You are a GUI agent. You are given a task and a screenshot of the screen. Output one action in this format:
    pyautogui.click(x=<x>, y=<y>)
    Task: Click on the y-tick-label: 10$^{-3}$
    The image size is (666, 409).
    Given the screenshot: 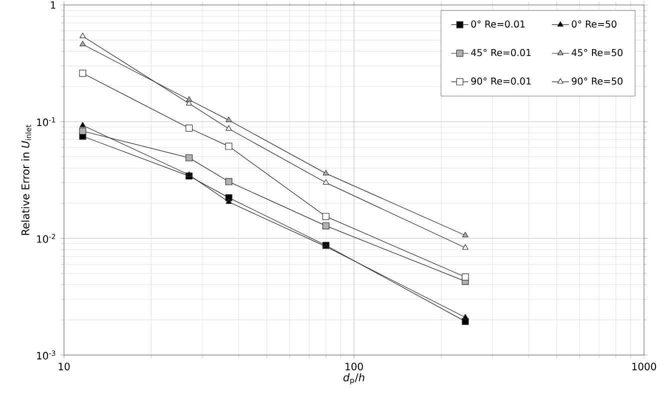 What is the action you would take?
    pyautogui.click(x=46, y=355)
    